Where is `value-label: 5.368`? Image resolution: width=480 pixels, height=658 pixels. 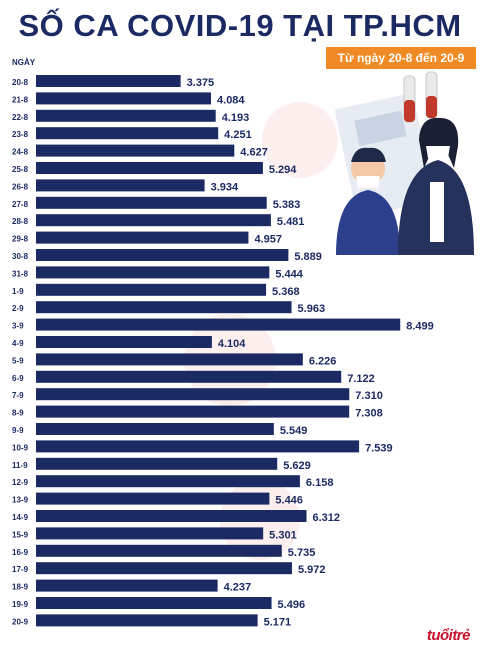
value-label: 5.368 is located at coordinates (286, 292).